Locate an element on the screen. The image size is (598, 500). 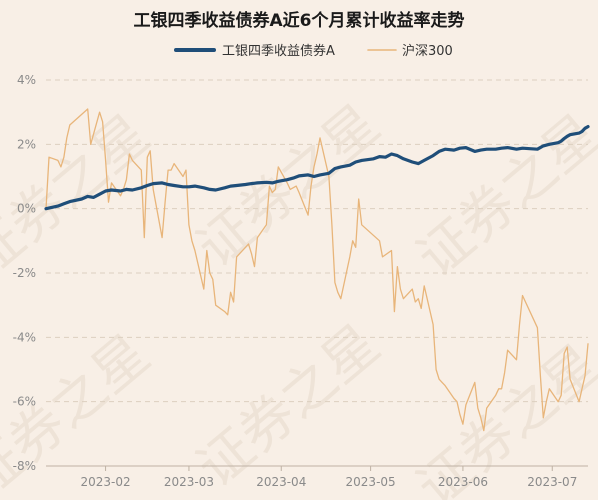
x-tick-label: 2023-06 is located at coordinates (463, 482).